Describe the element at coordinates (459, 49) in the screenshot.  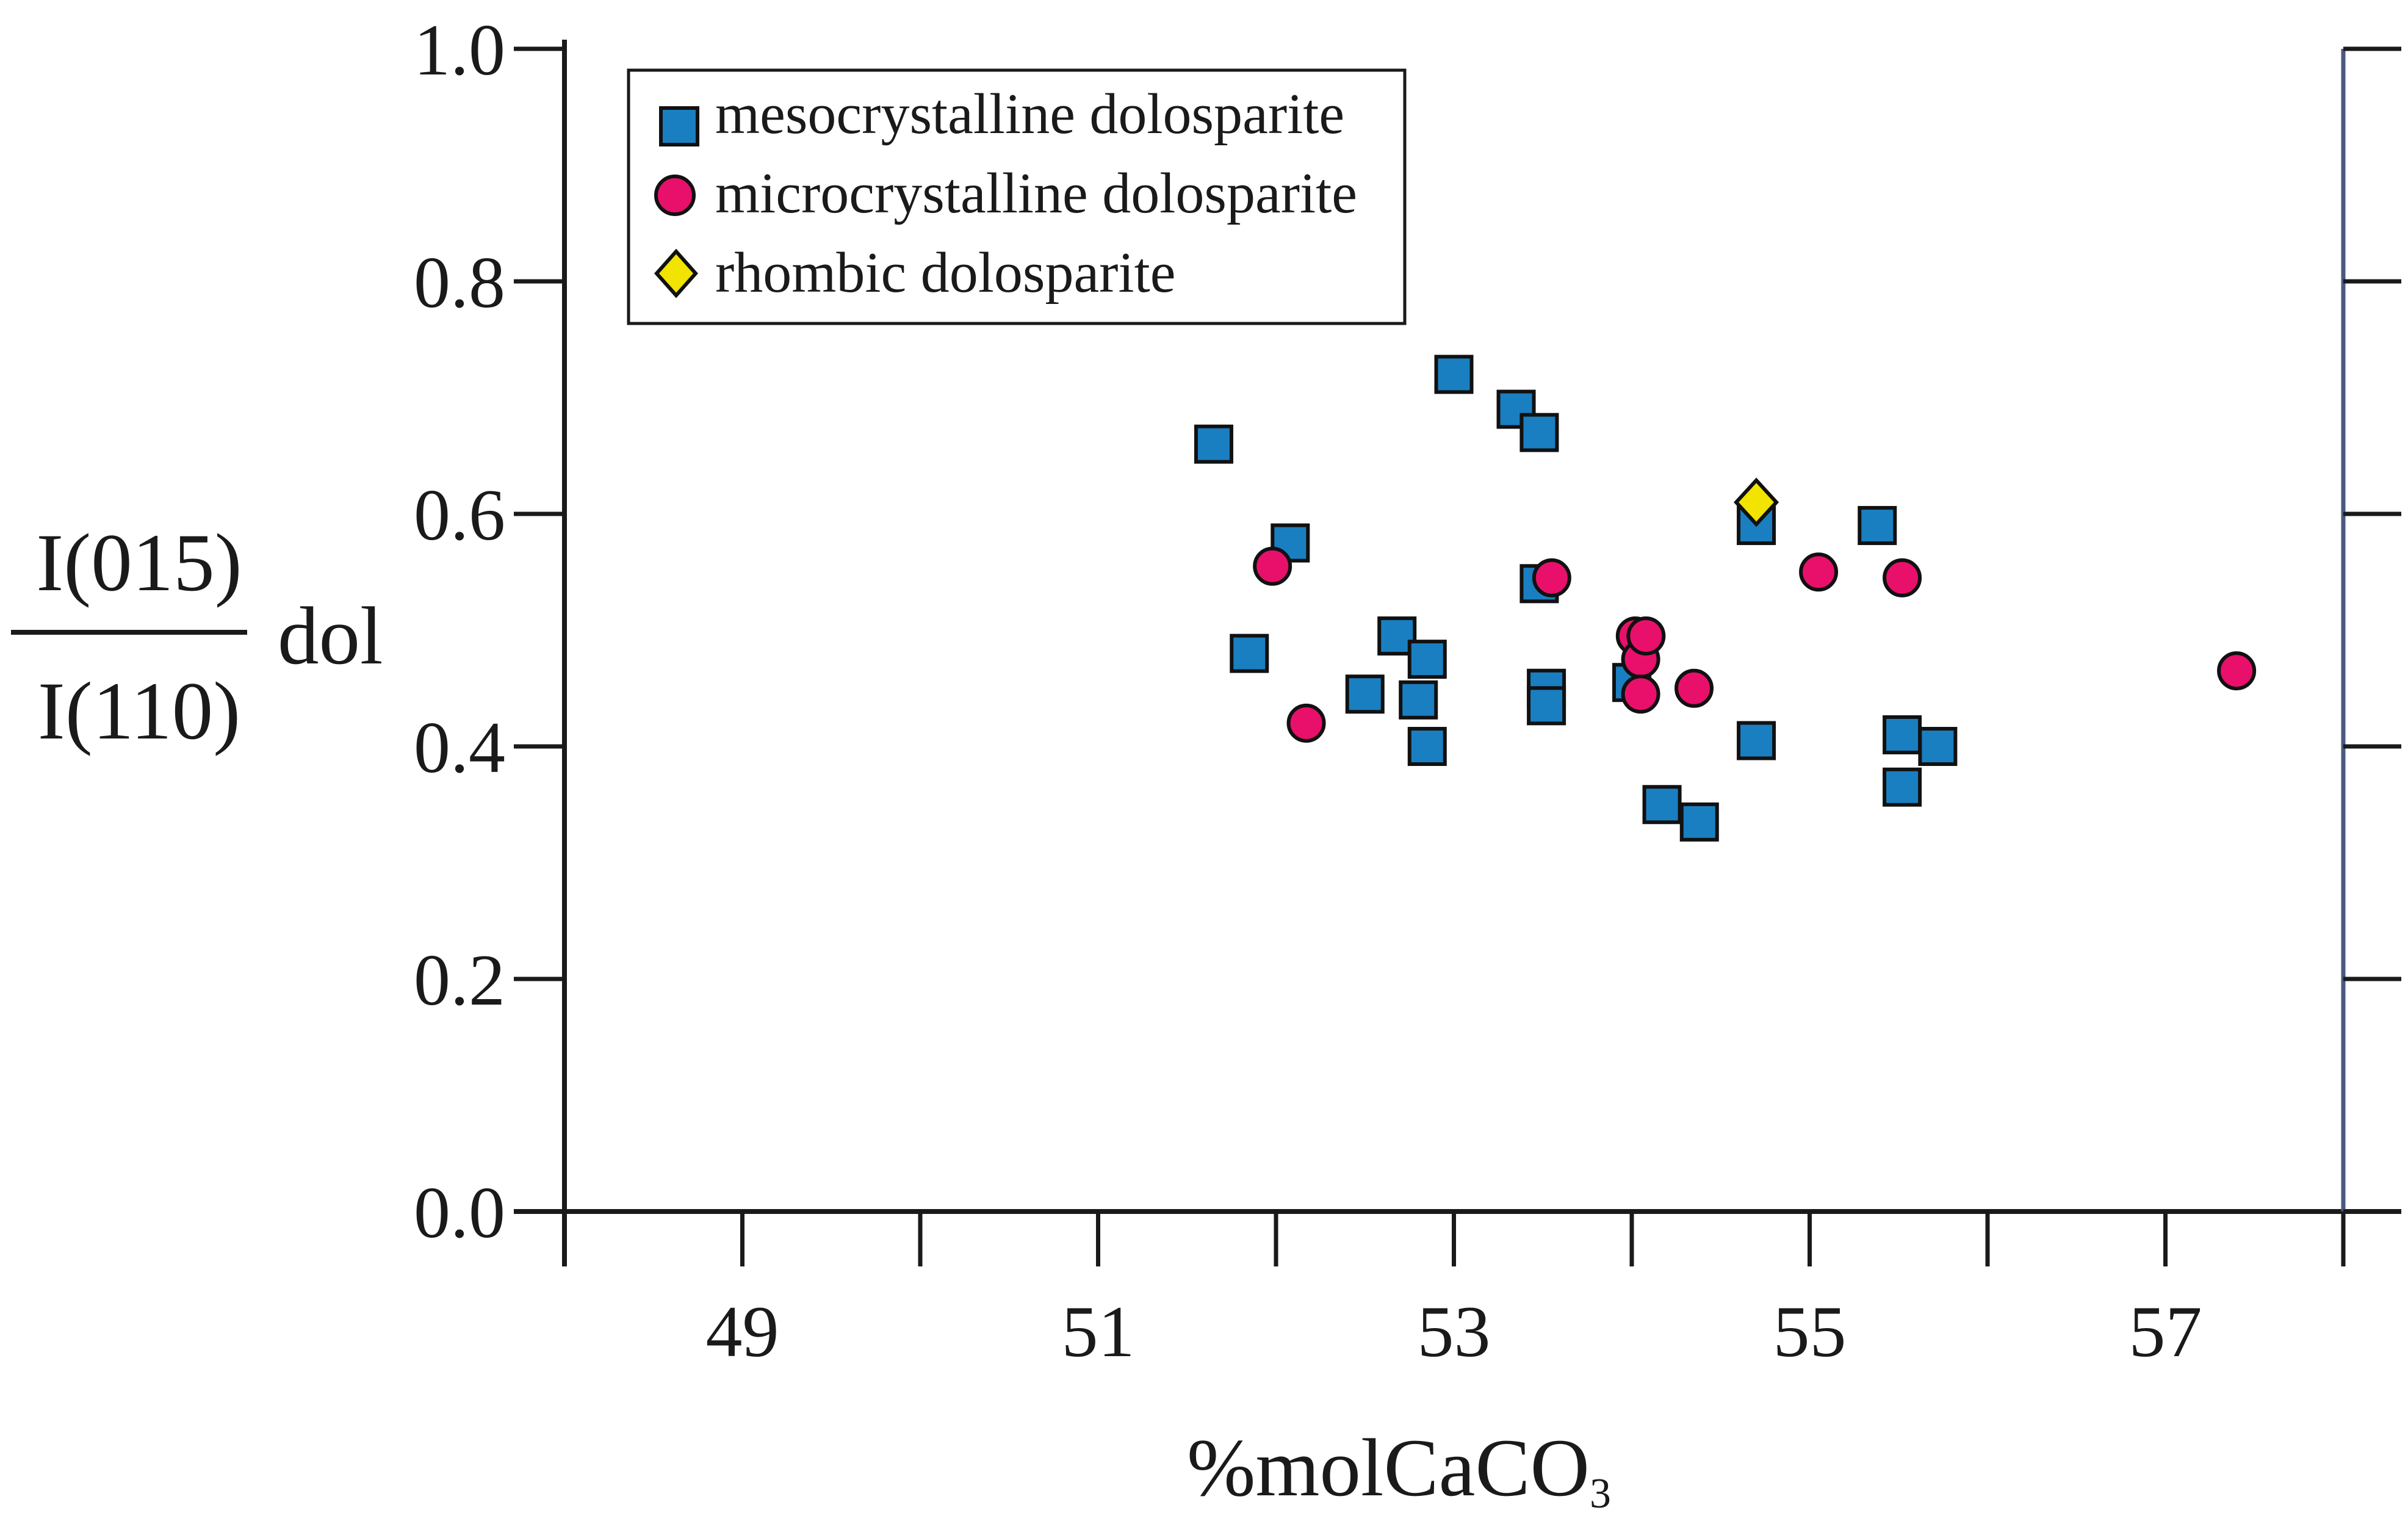
I see `y-tick-label: 1.0` at that location.